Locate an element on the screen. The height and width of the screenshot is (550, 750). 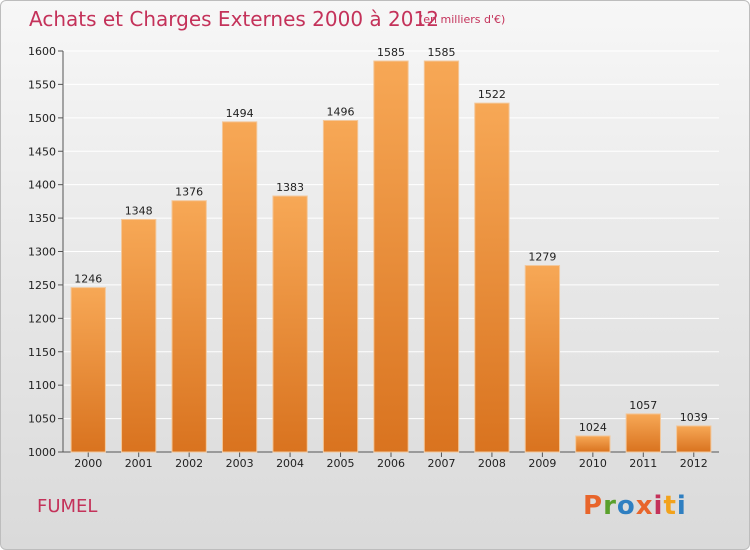
bar-2001 is located at coordinates (139, 335).